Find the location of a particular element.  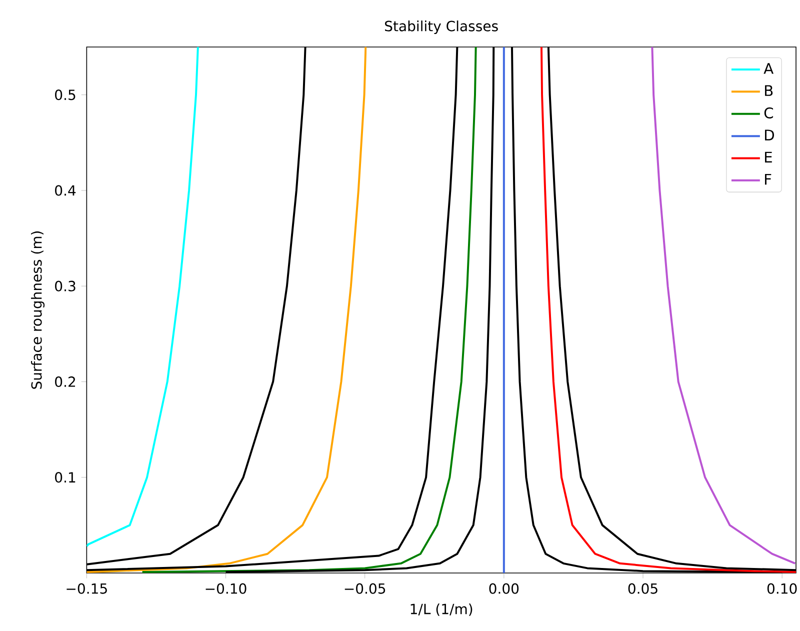

legend-label: A is located at coordinates (769, 68).